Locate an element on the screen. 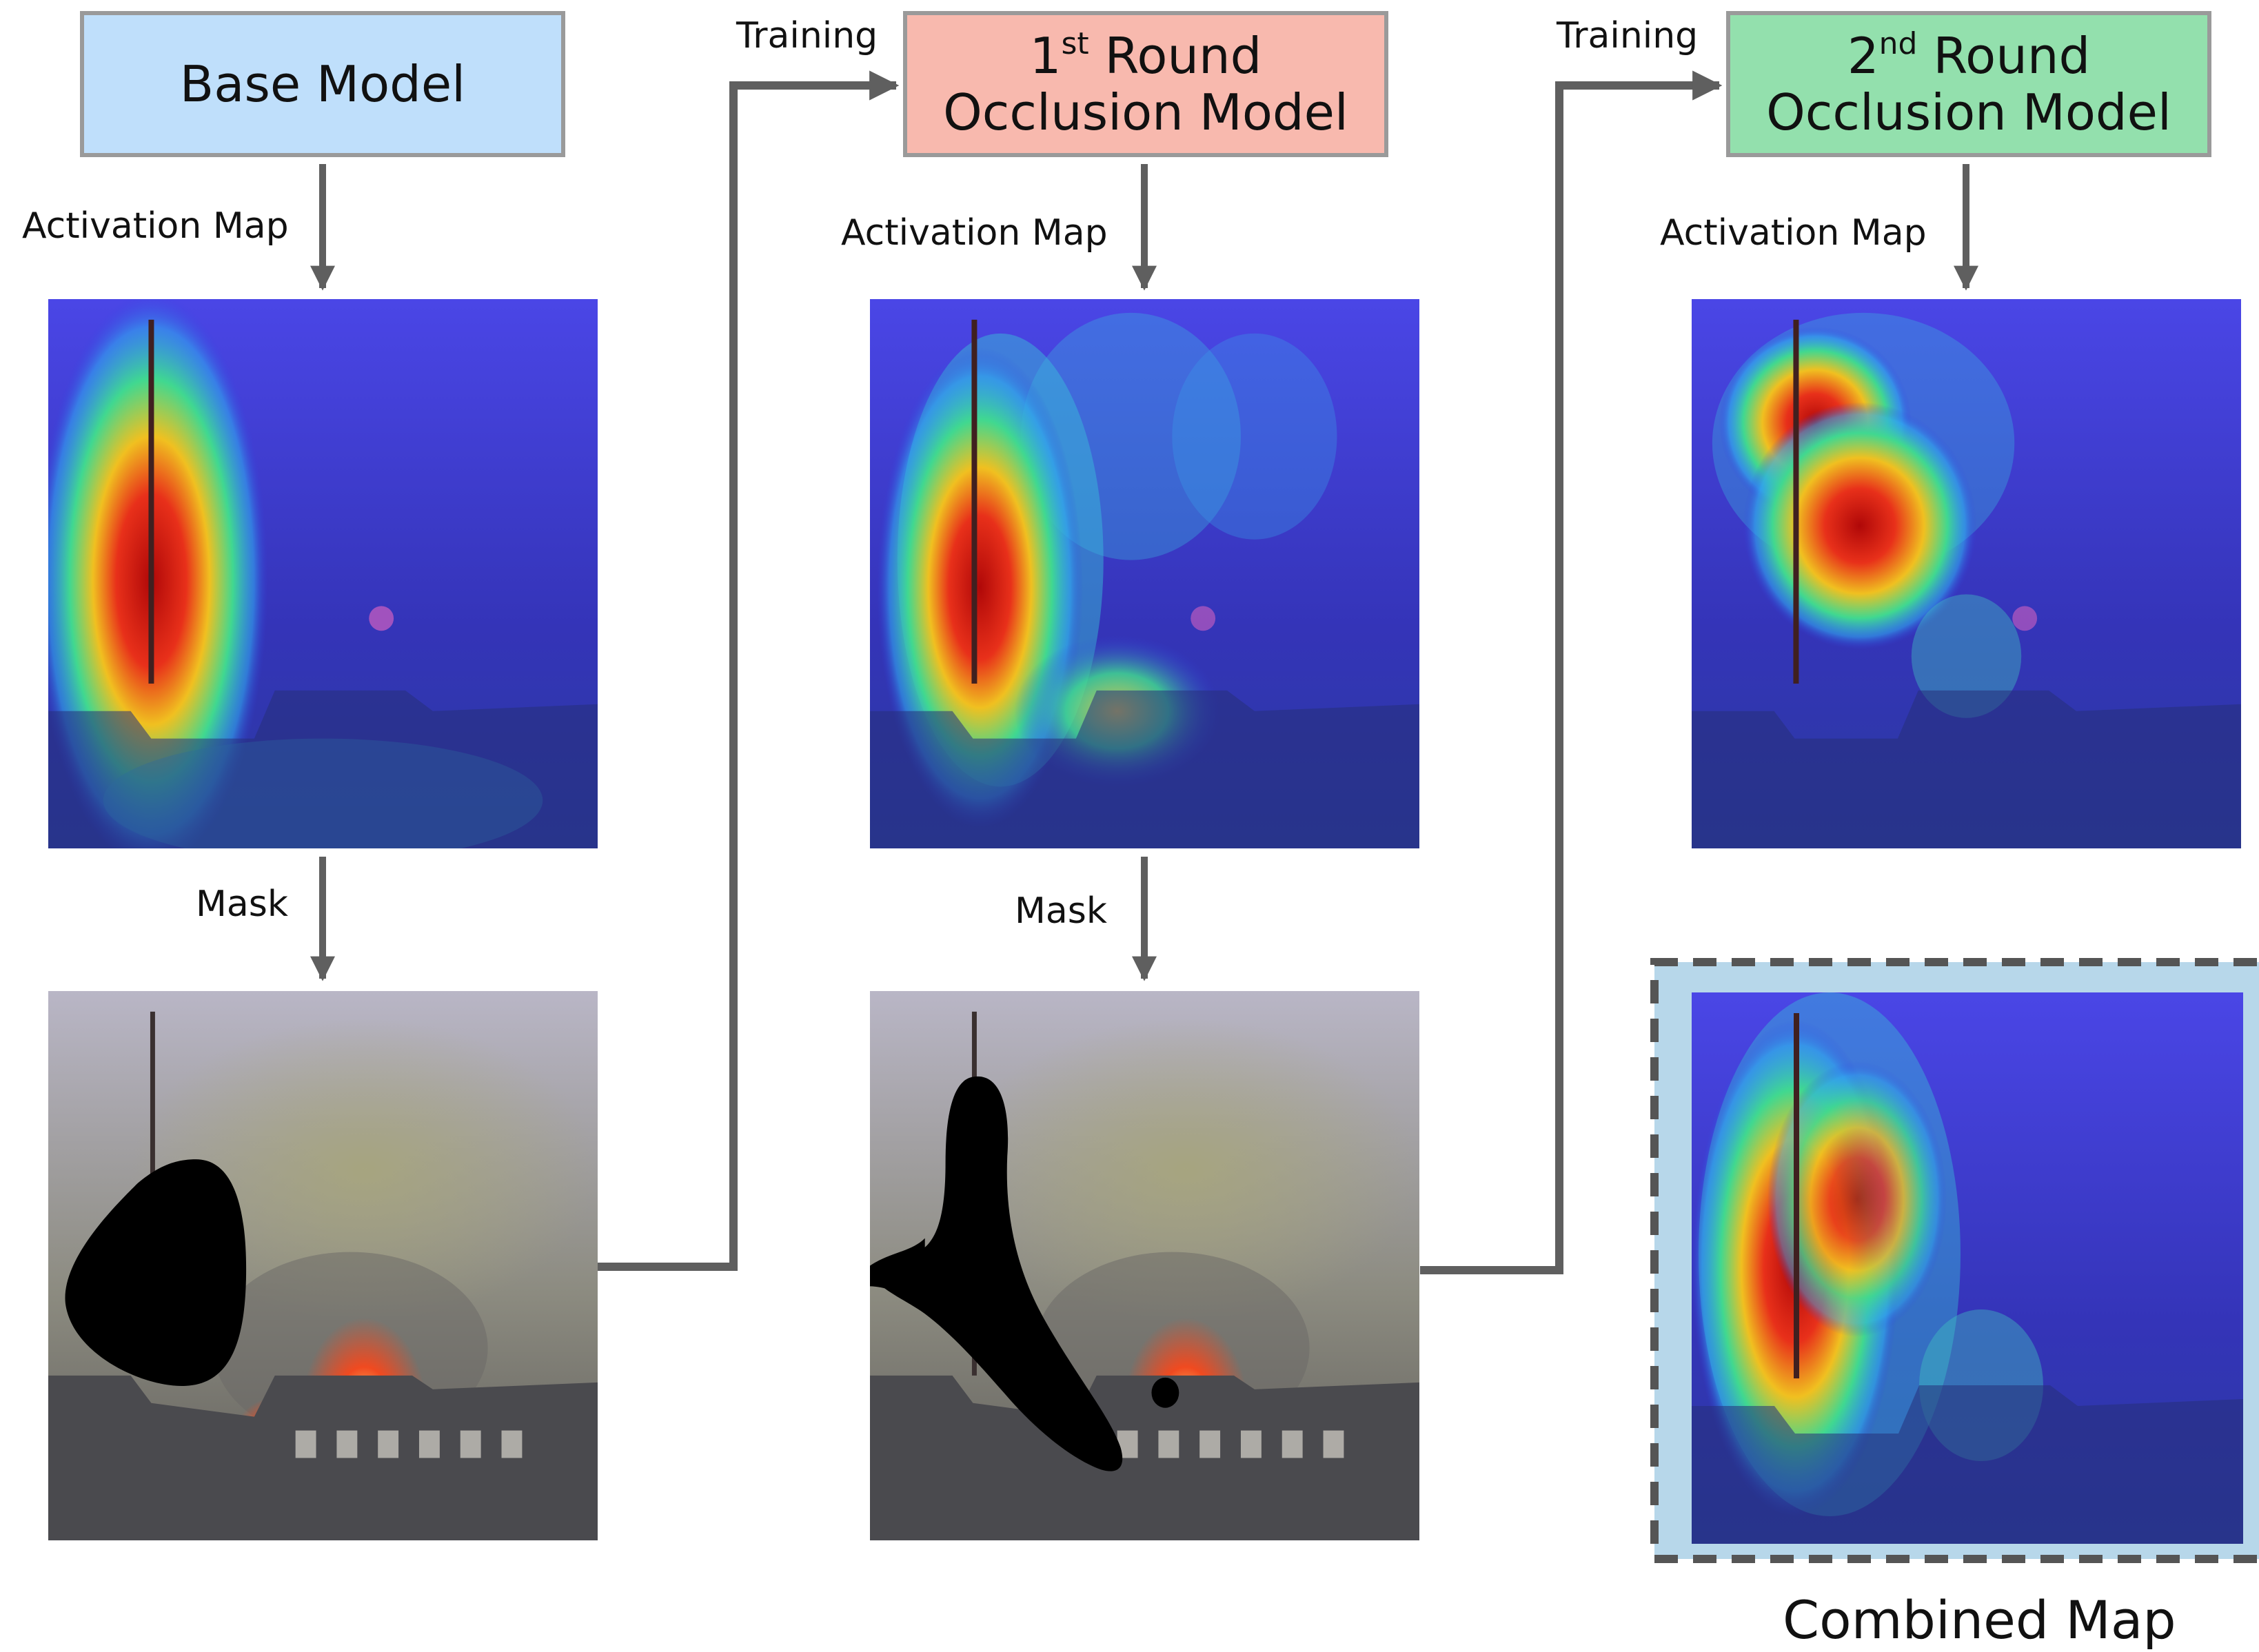 This screenshot has width=2259, height=1652. round2-subtitle: Occlusion Model is located at coordinates (1968, 112).